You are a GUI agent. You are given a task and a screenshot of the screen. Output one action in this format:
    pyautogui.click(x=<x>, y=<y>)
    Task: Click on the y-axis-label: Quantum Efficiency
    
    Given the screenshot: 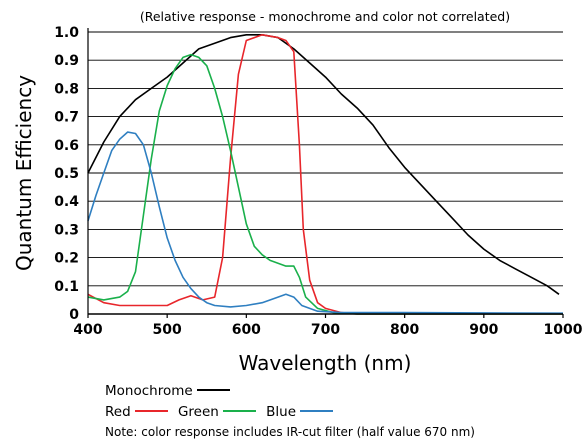 What is the action you would take?
    pyautogui.click(x=24, y=173)
    